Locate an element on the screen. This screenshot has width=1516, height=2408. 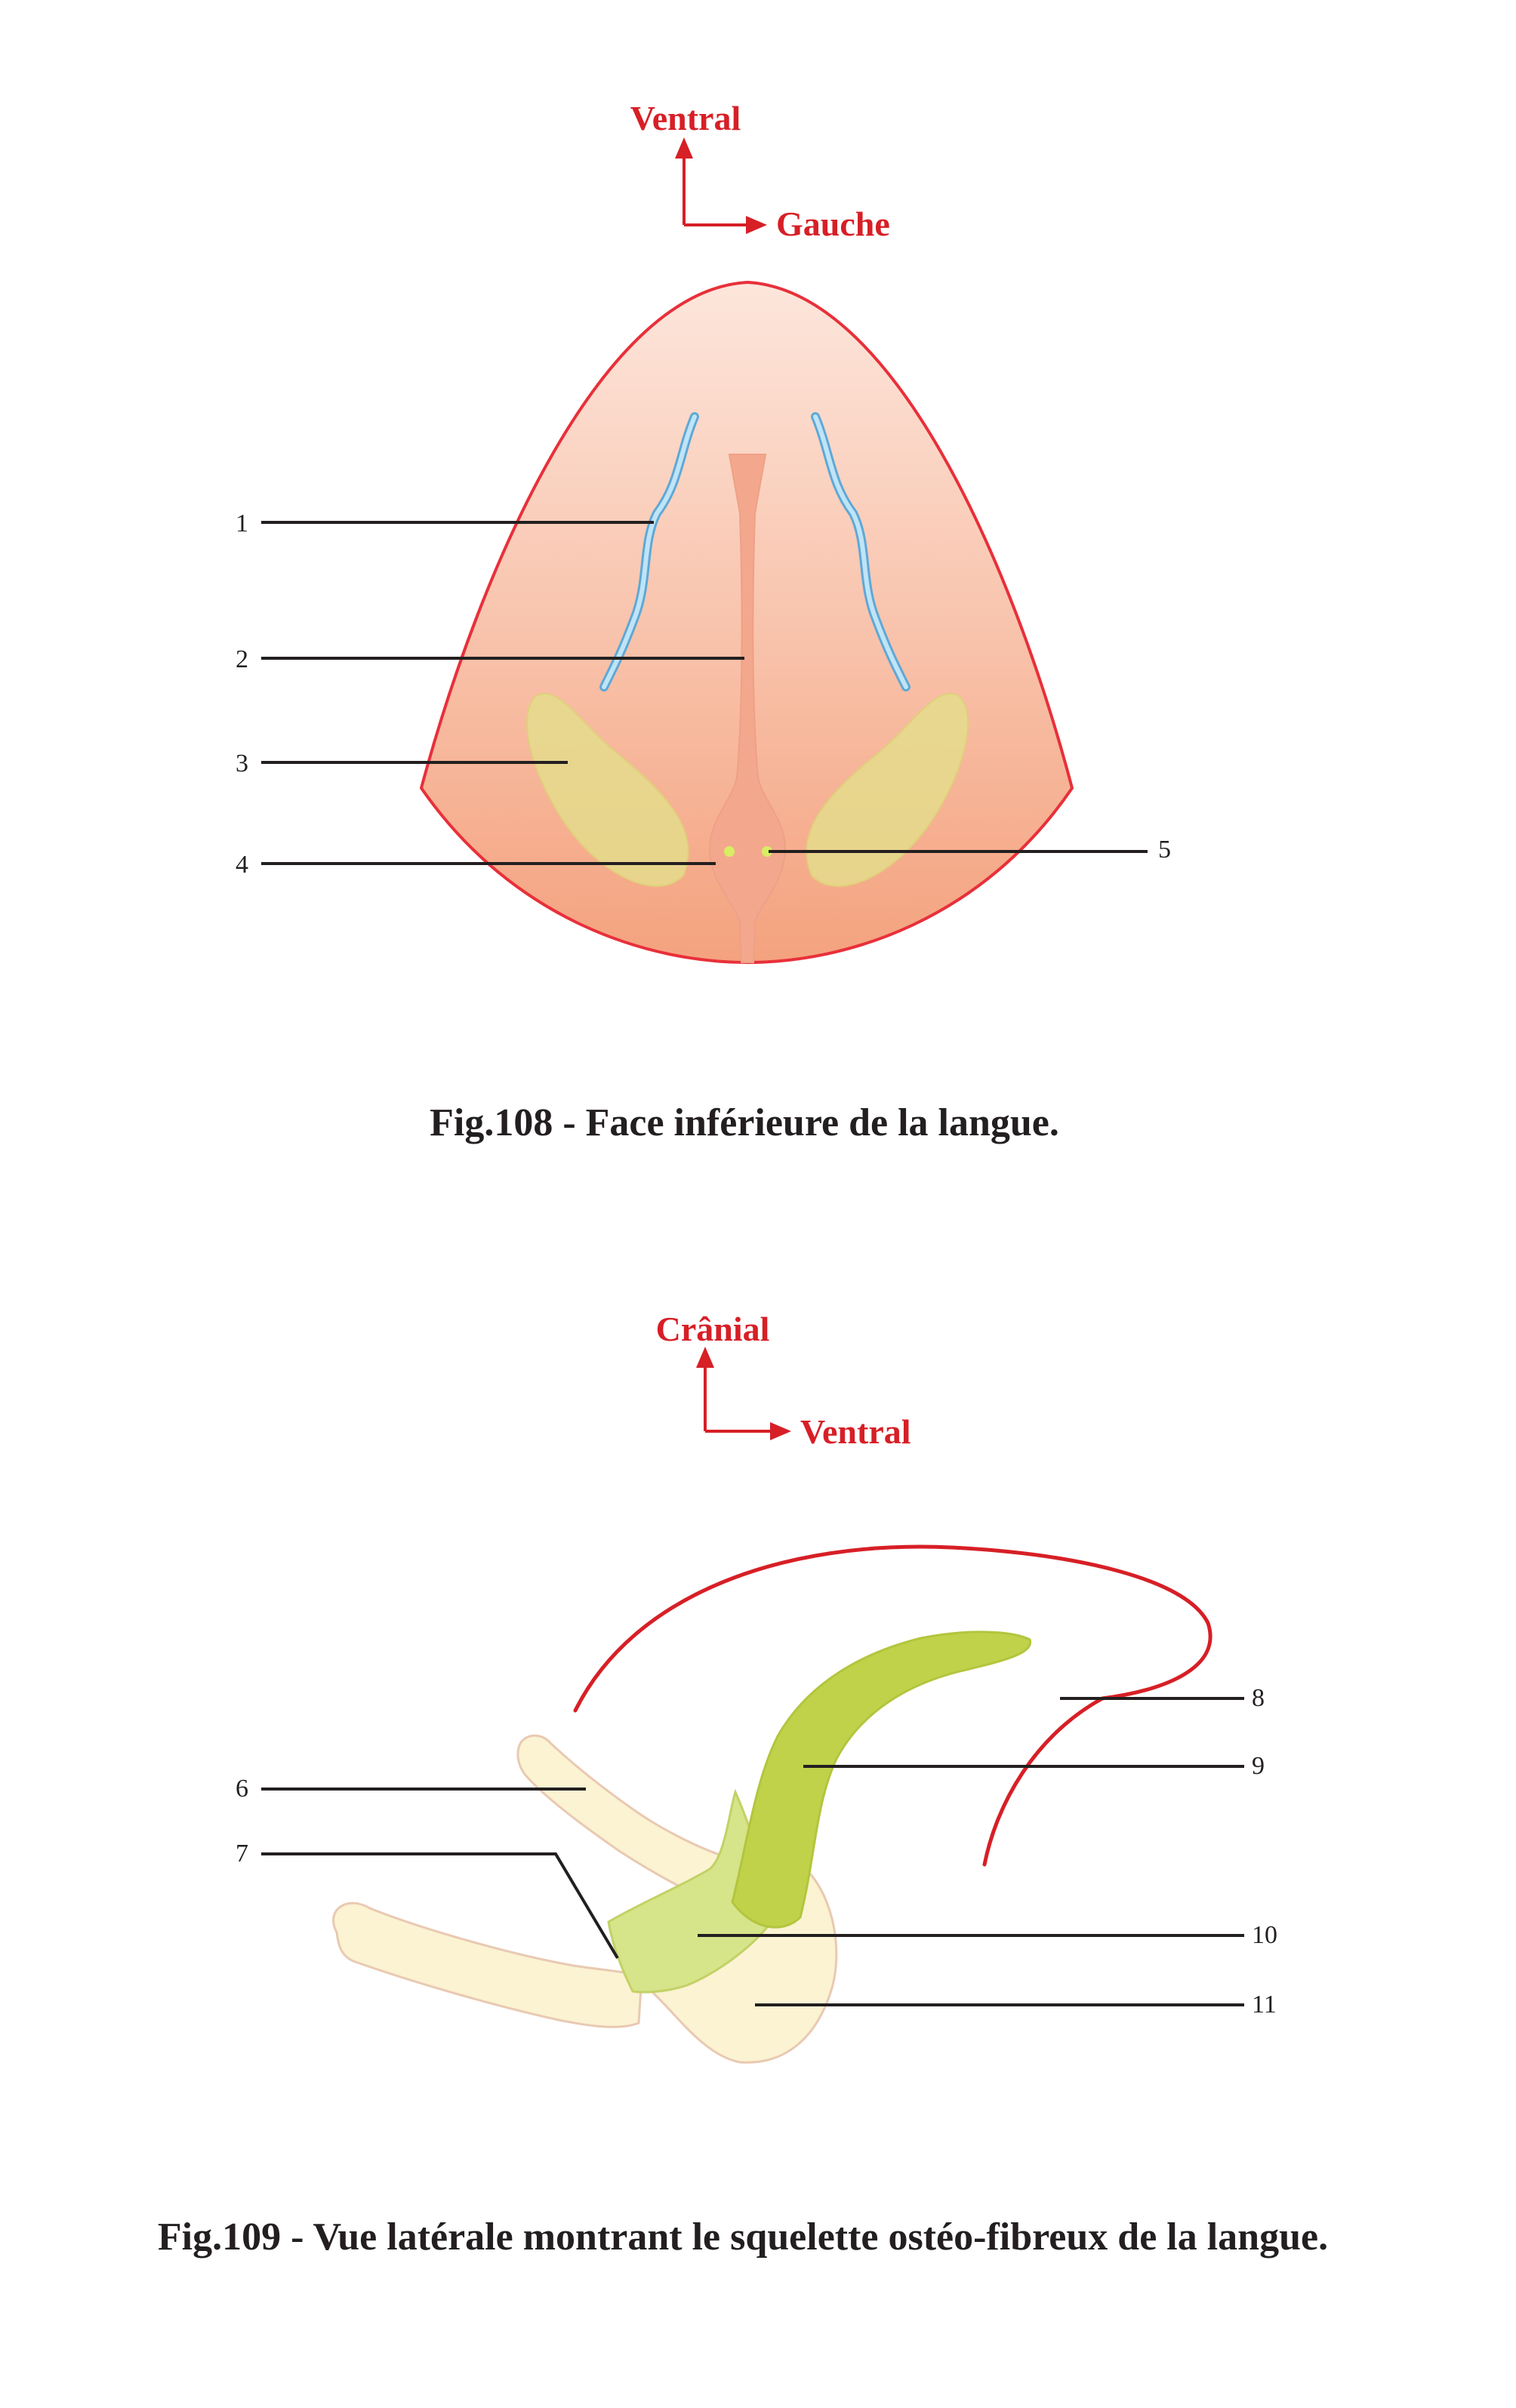
label-9: 9 is located at coordinates (1258, 1766).